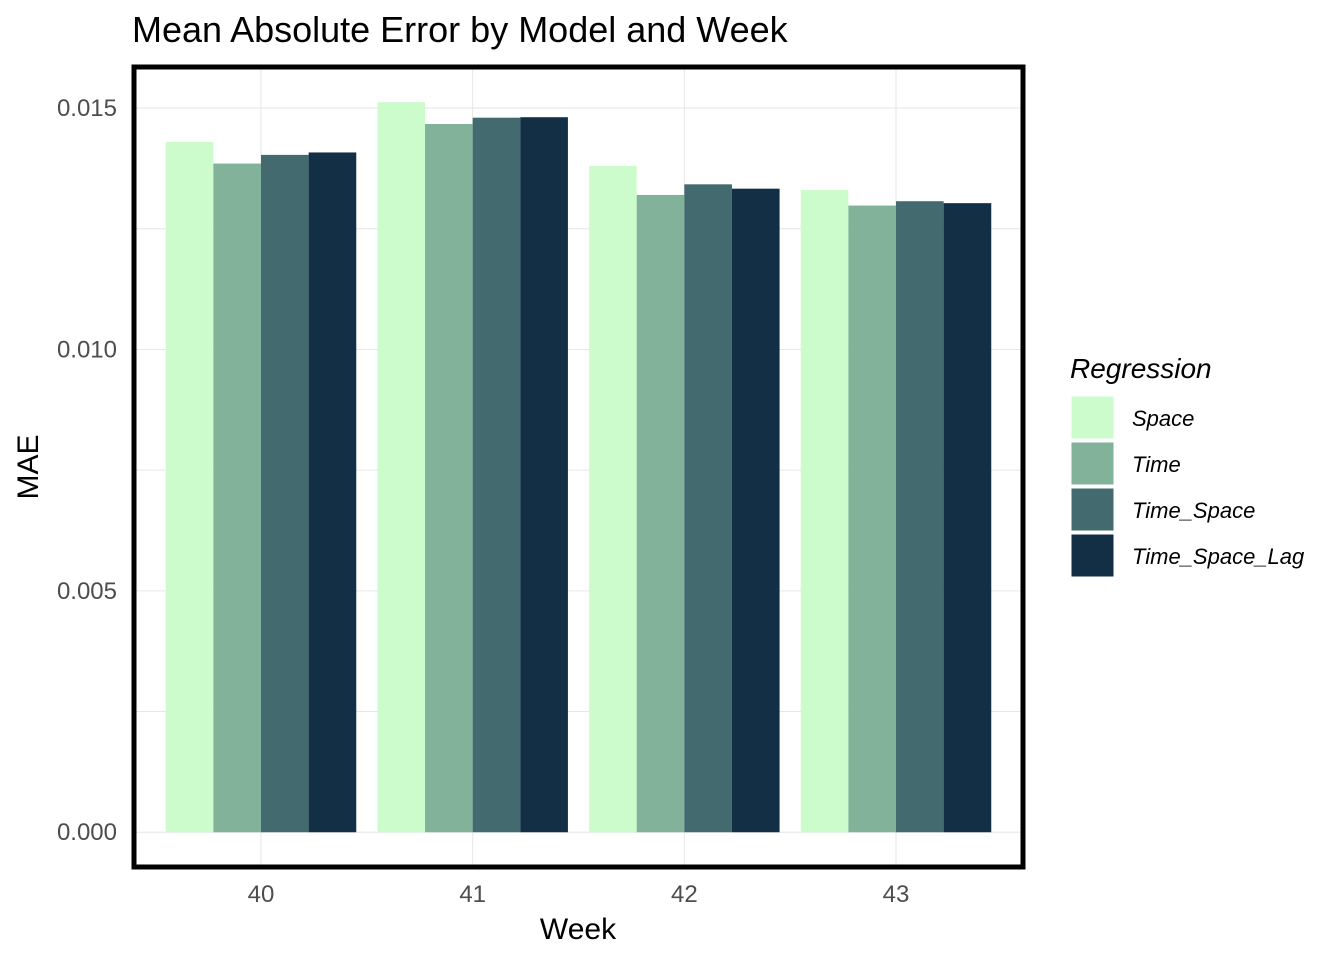 This screenshot has height=965, width=1344. I want to click on legend-key-time-space-lag, so click(1092, 555).